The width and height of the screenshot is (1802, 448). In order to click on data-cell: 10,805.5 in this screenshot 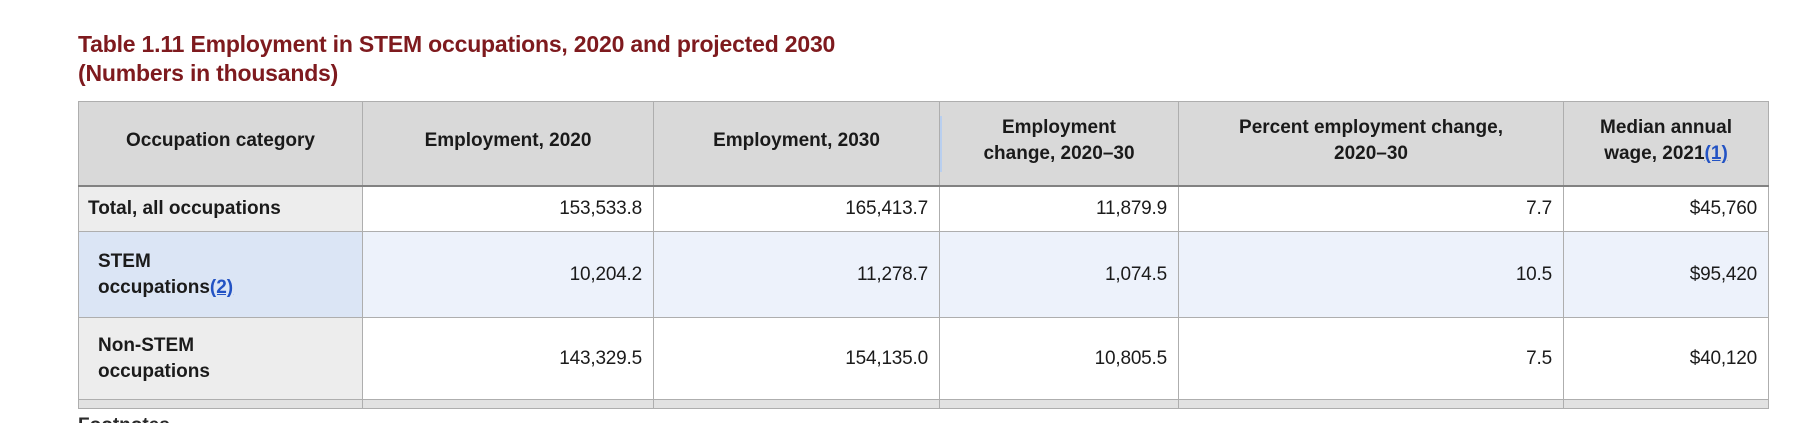, I will do `click(1059, 358)`.